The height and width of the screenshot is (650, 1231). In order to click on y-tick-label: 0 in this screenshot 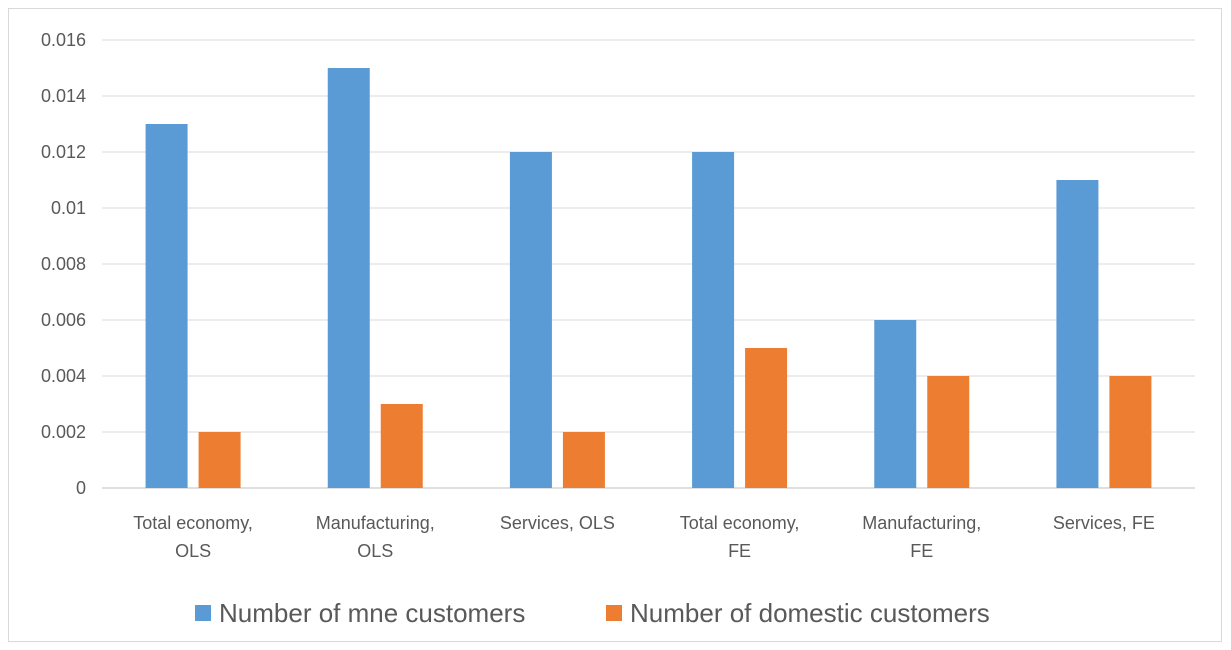, I will do `click(81, 488)`.